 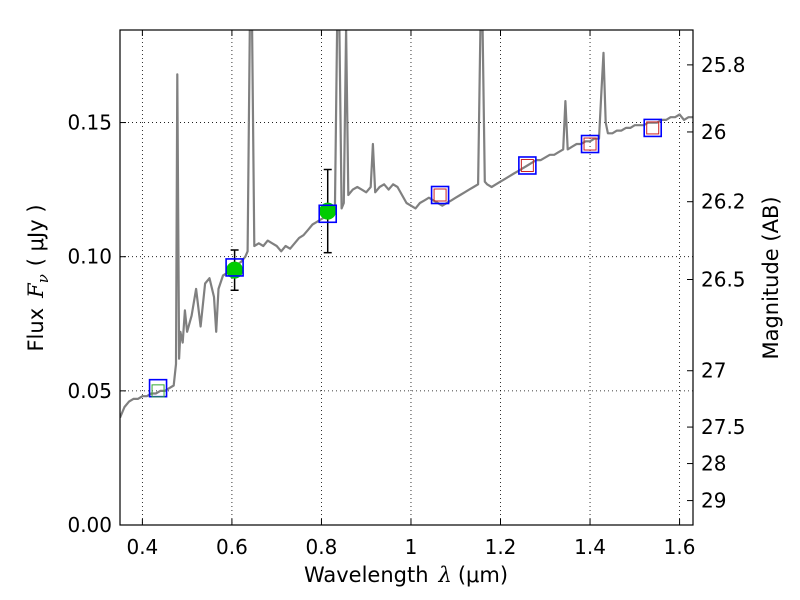 What do you see at coordinates (723, 427) in the screenshot?
I see `right-tick-label: 27.5` at bounding box center [723, 427].